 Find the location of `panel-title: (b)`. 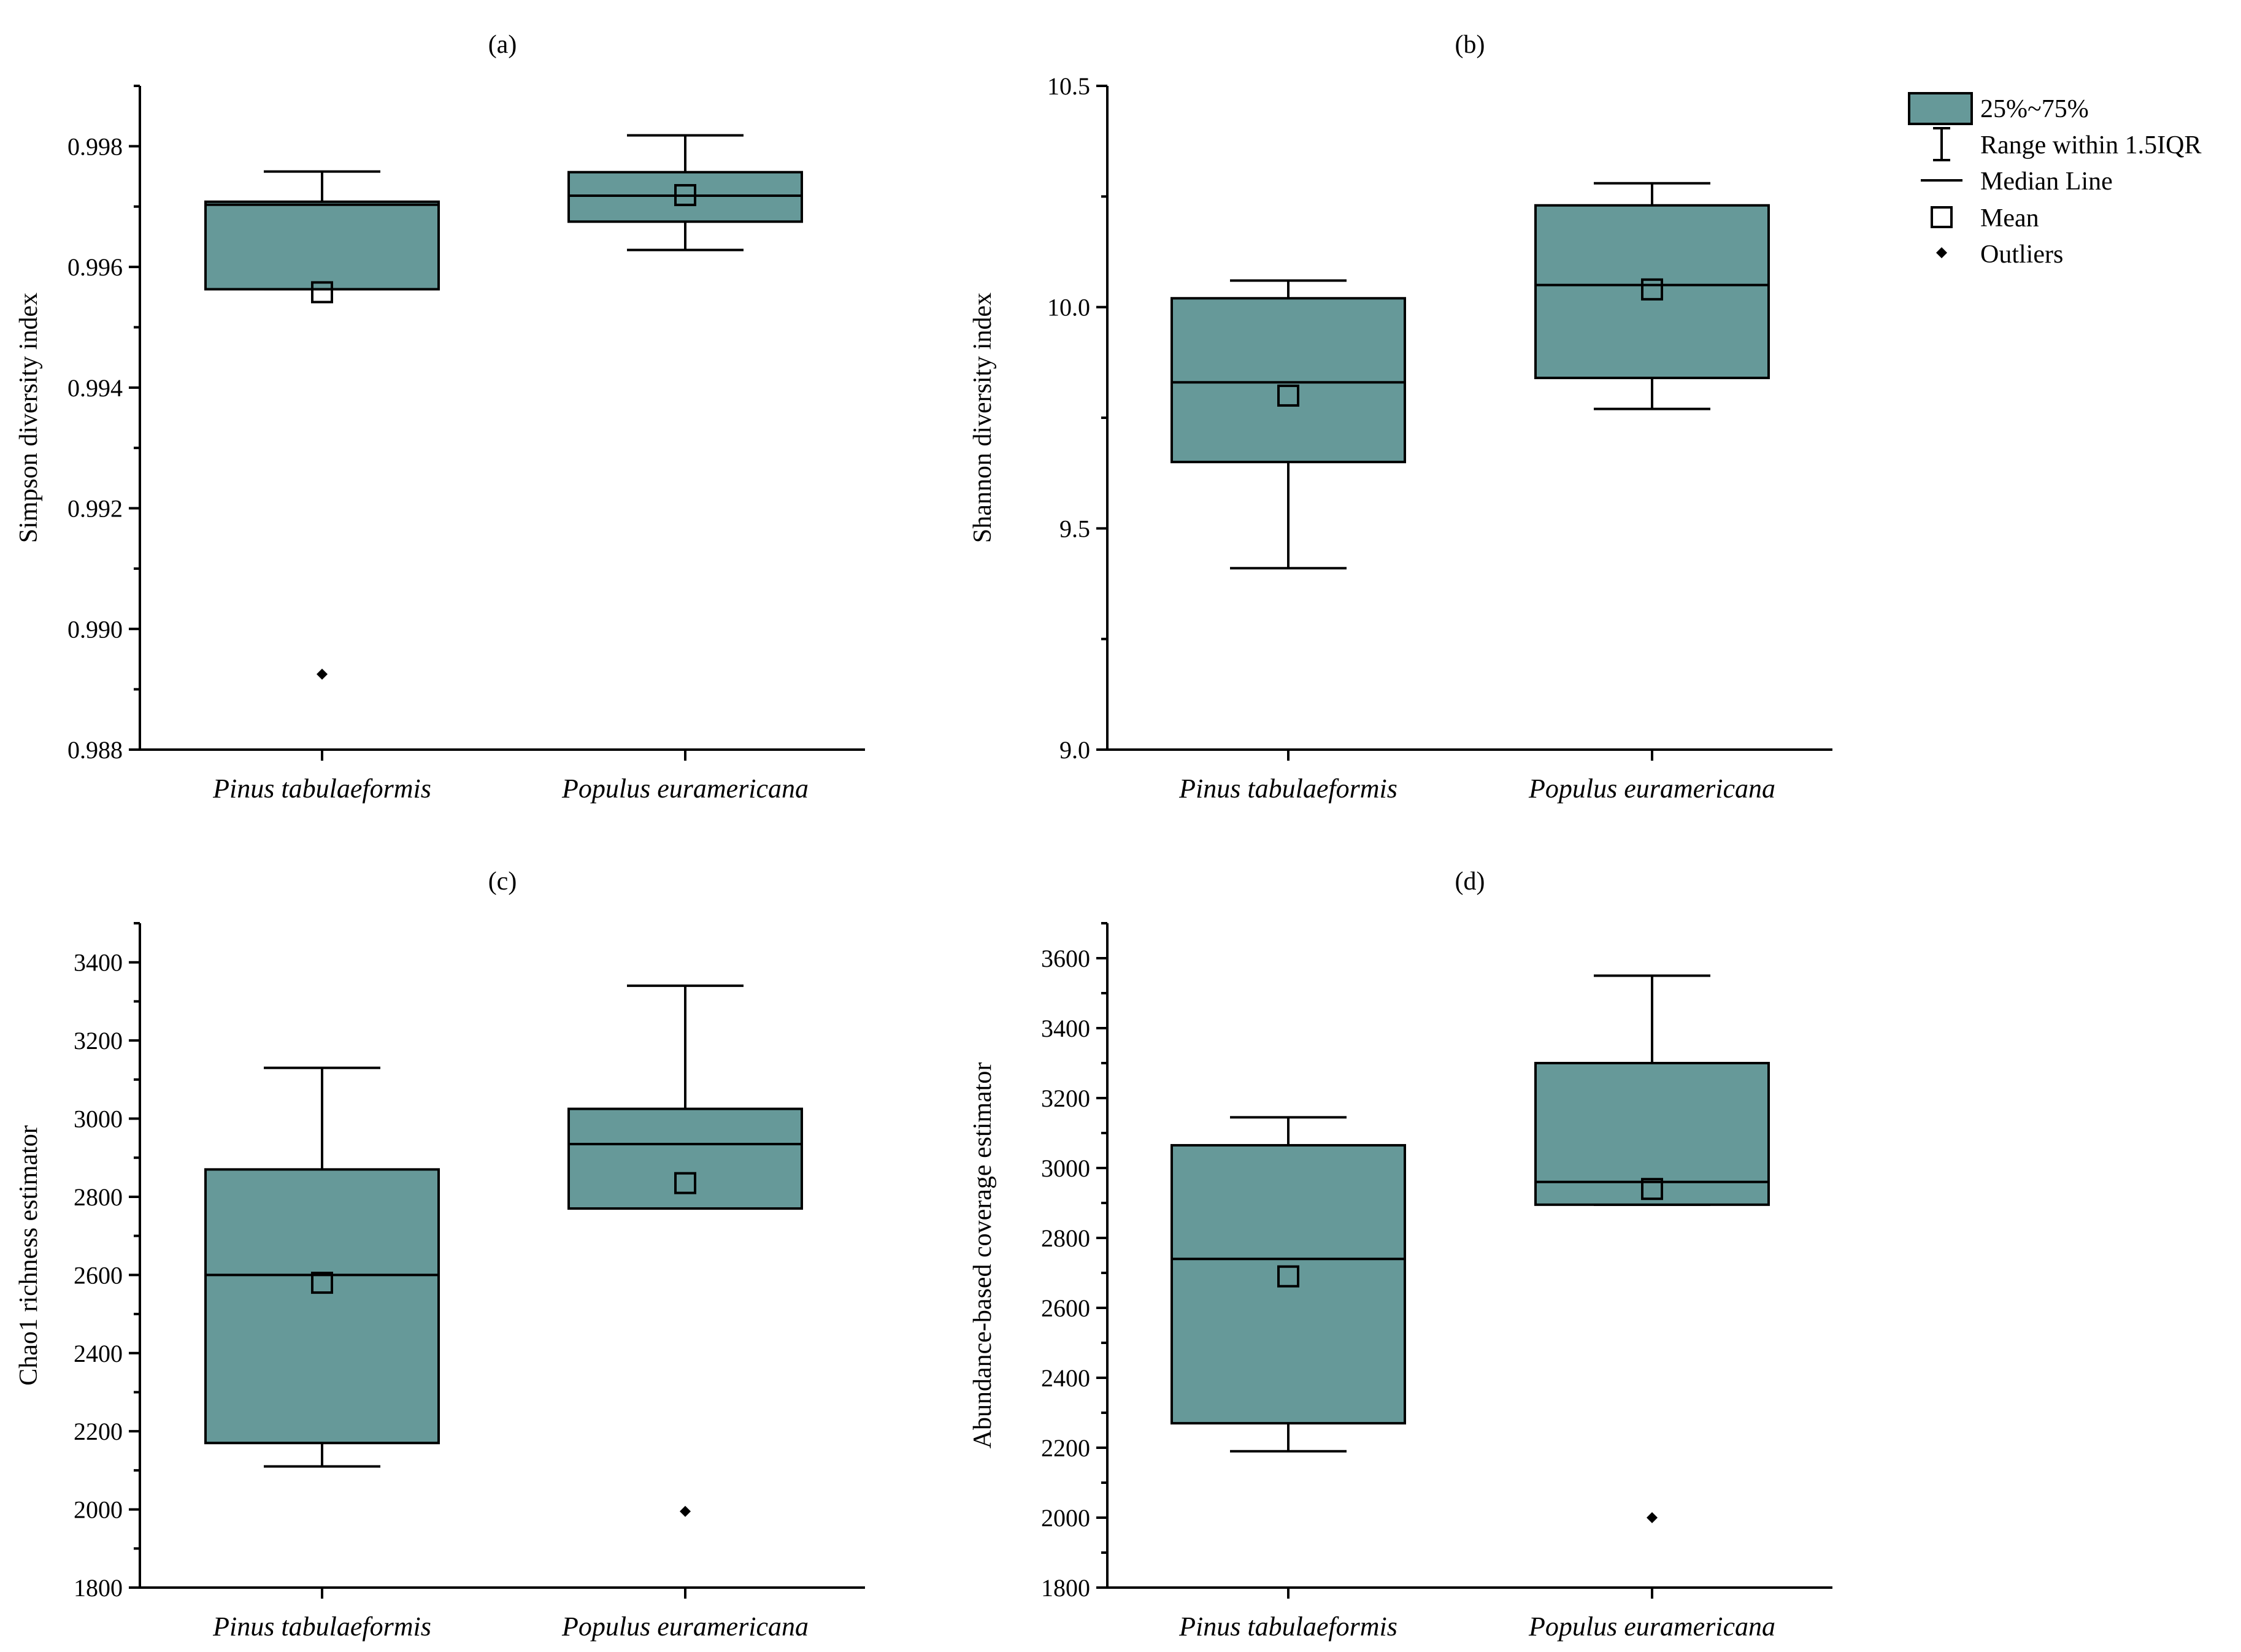

panel-title: (b) is located at coordinates (1470, 45).